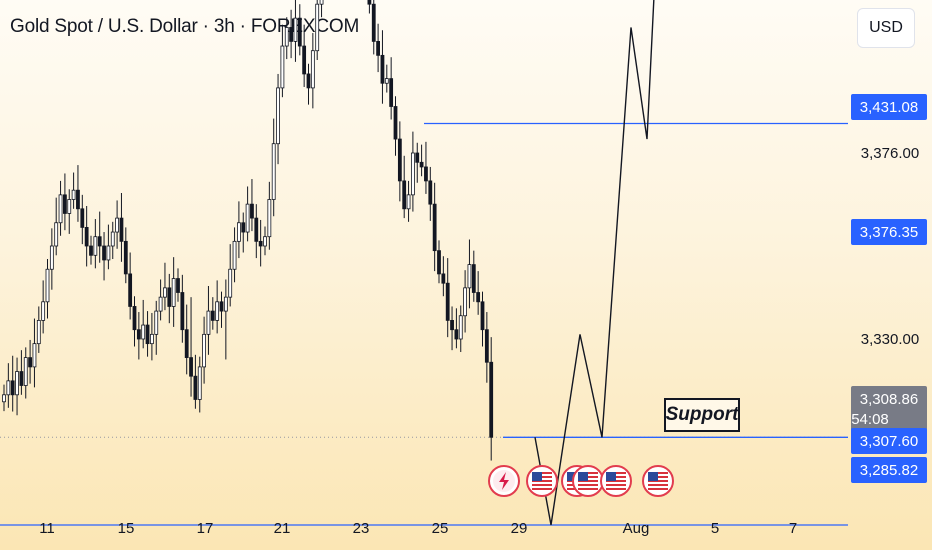 The image size is (932, 550). I want to click on flash-icon, so click(504, 481).